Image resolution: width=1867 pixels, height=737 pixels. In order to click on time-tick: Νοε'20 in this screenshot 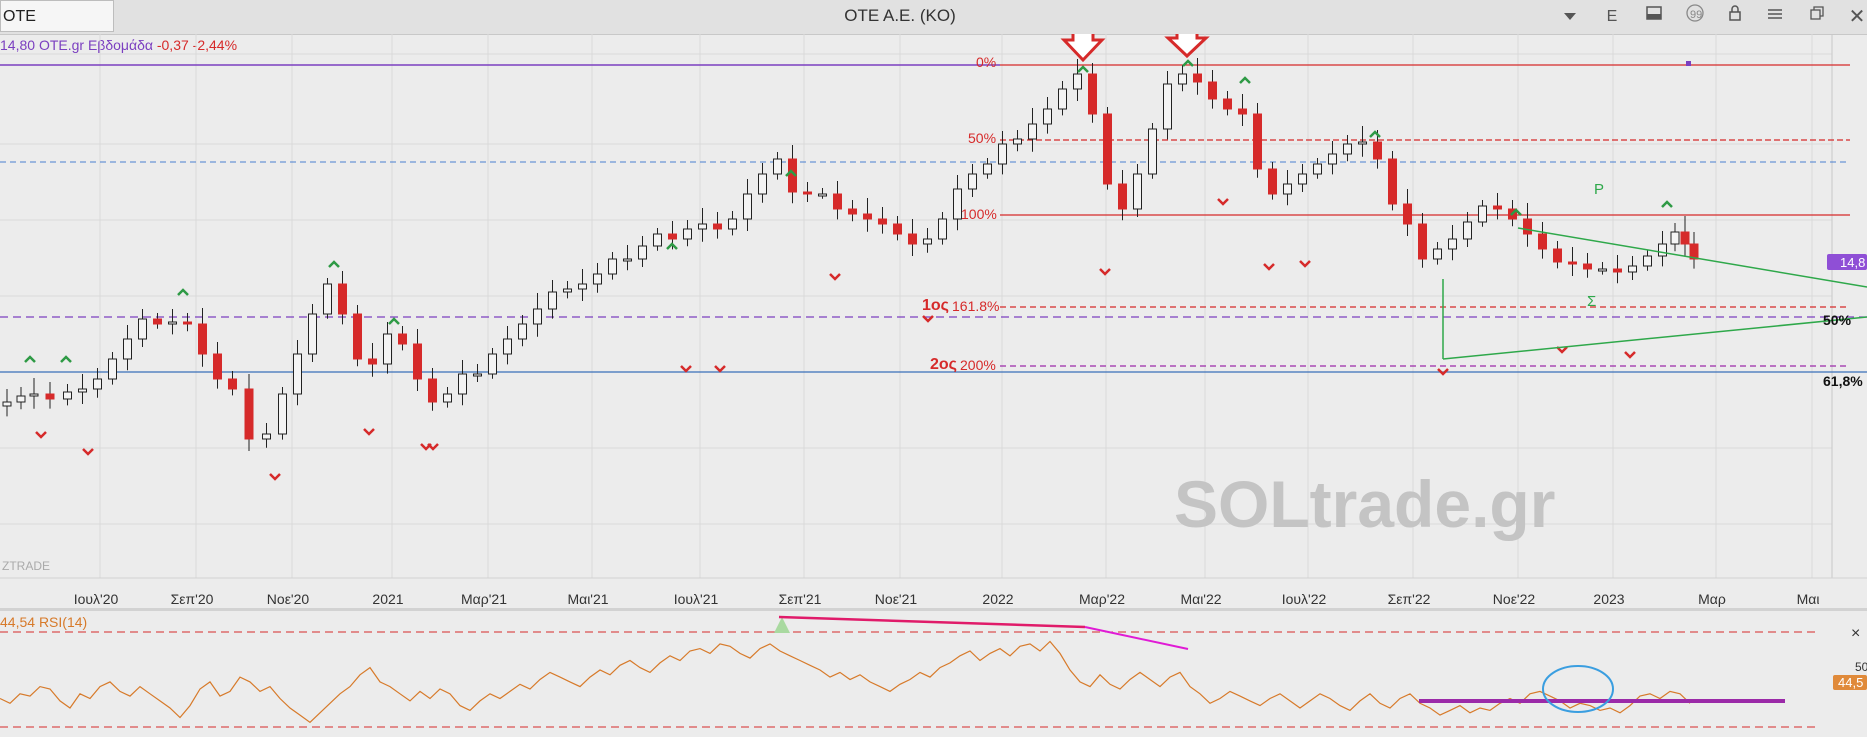, I will do `click(288, 599)`.